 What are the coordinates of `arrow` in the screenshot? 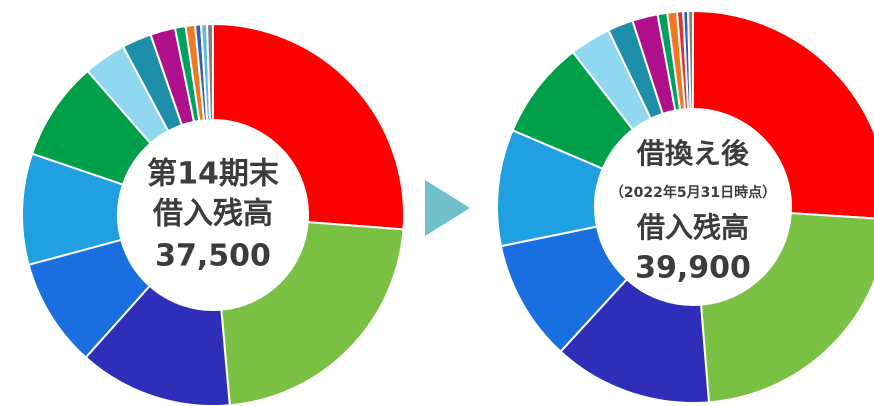 It's located at (447, 208).